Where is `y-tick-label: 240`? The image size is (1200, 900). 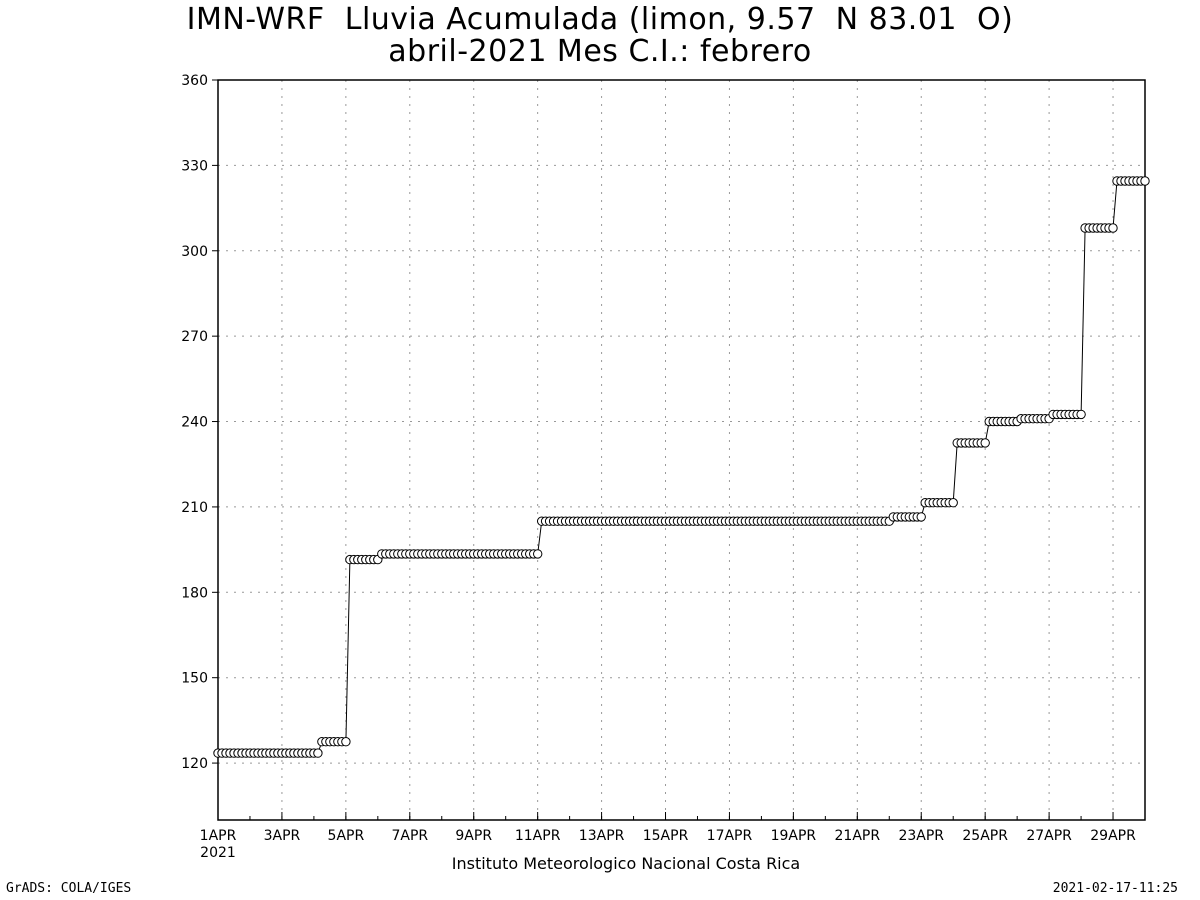
y-tick-label: 240 is located at coordinates (194, 423).